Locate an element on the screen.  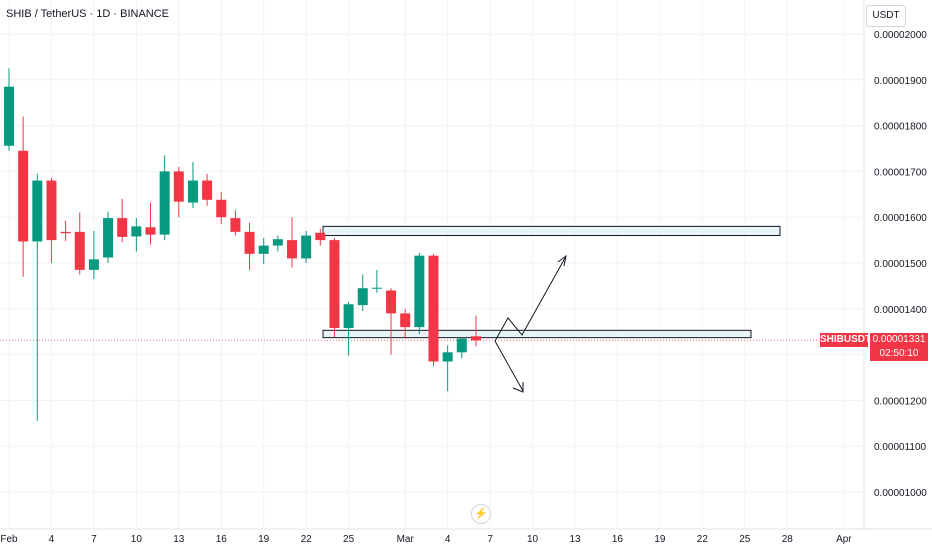
x-tick-label: Mar is located at coordinates (406, 539).